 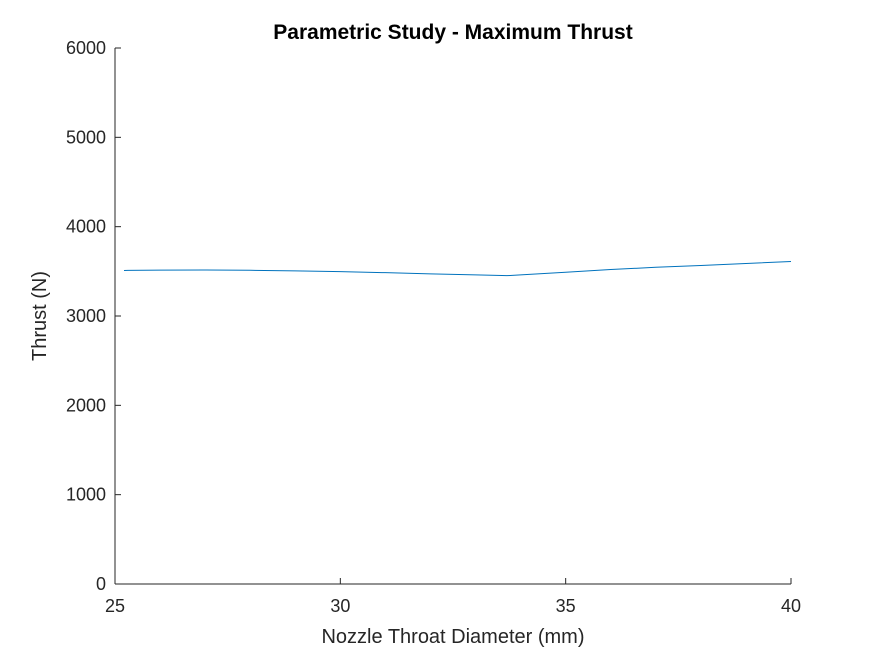 I want to click on x-axis-label: Nozzle Throat Diameter (mm), so click(x=452, y=637).